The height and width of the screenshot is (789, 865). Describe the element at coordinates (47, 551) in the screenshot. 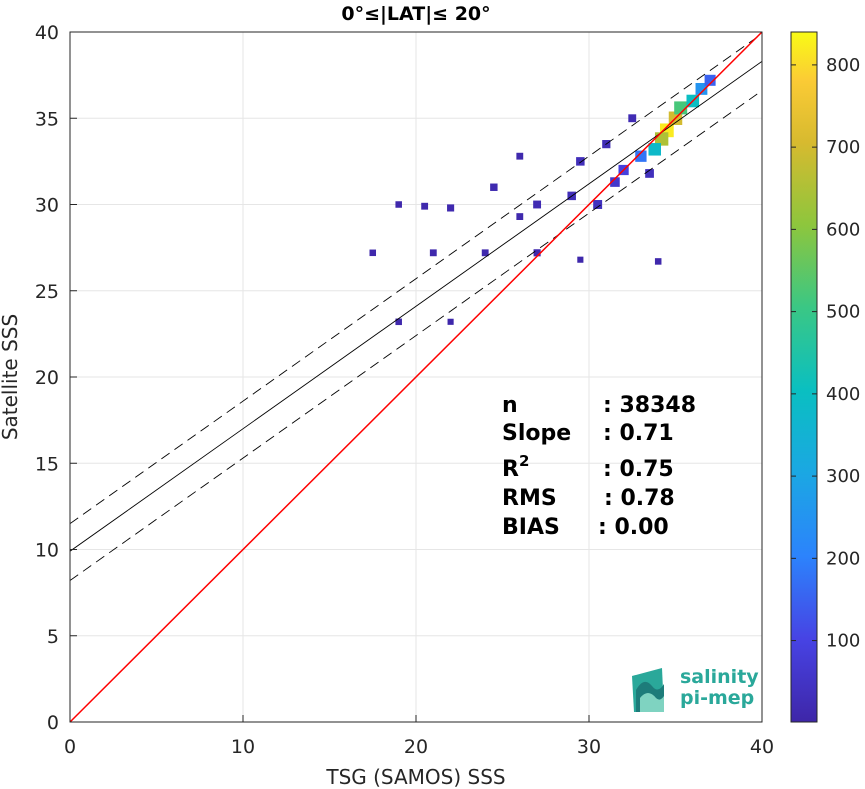

I see `y-tick-label: 10` at that location.